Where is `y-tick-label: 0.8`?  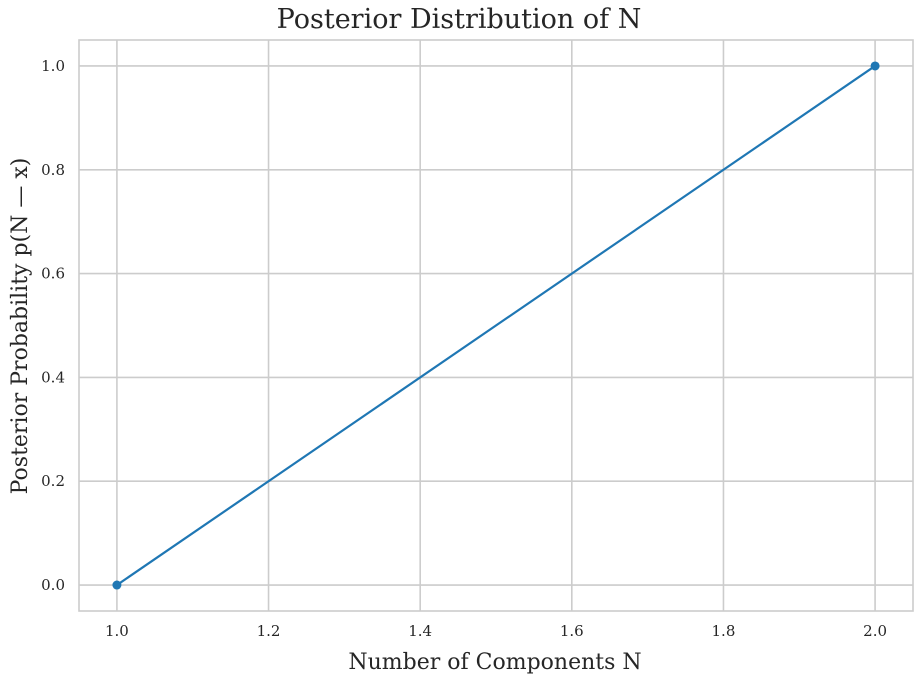
y-tick-label: 0.8 is located at coordinates (53, 170).